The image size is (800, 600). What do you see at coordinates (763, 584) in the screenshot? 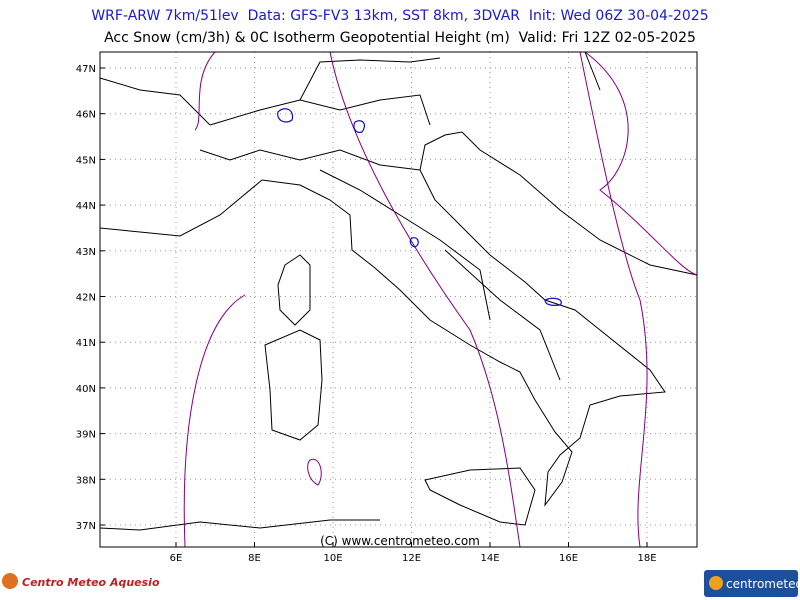
I see `logo-text: centrometeo` at bounding box center [763, 584].